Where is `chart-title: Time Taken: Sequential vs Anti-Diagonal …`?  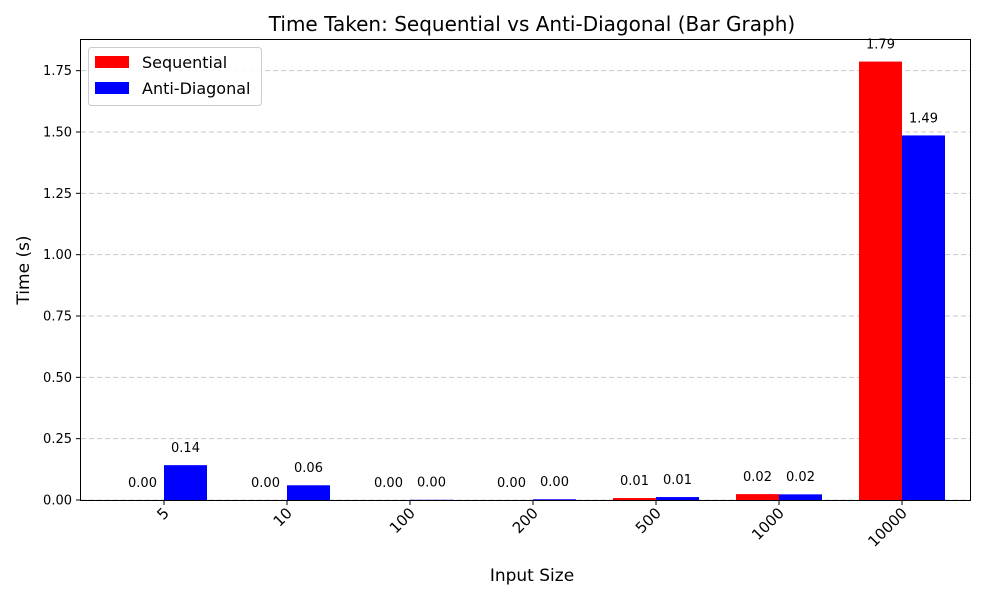 chart-title: Time Taken: Sequential vs Anti-Diagonal … is located at coordinates (531, 24).